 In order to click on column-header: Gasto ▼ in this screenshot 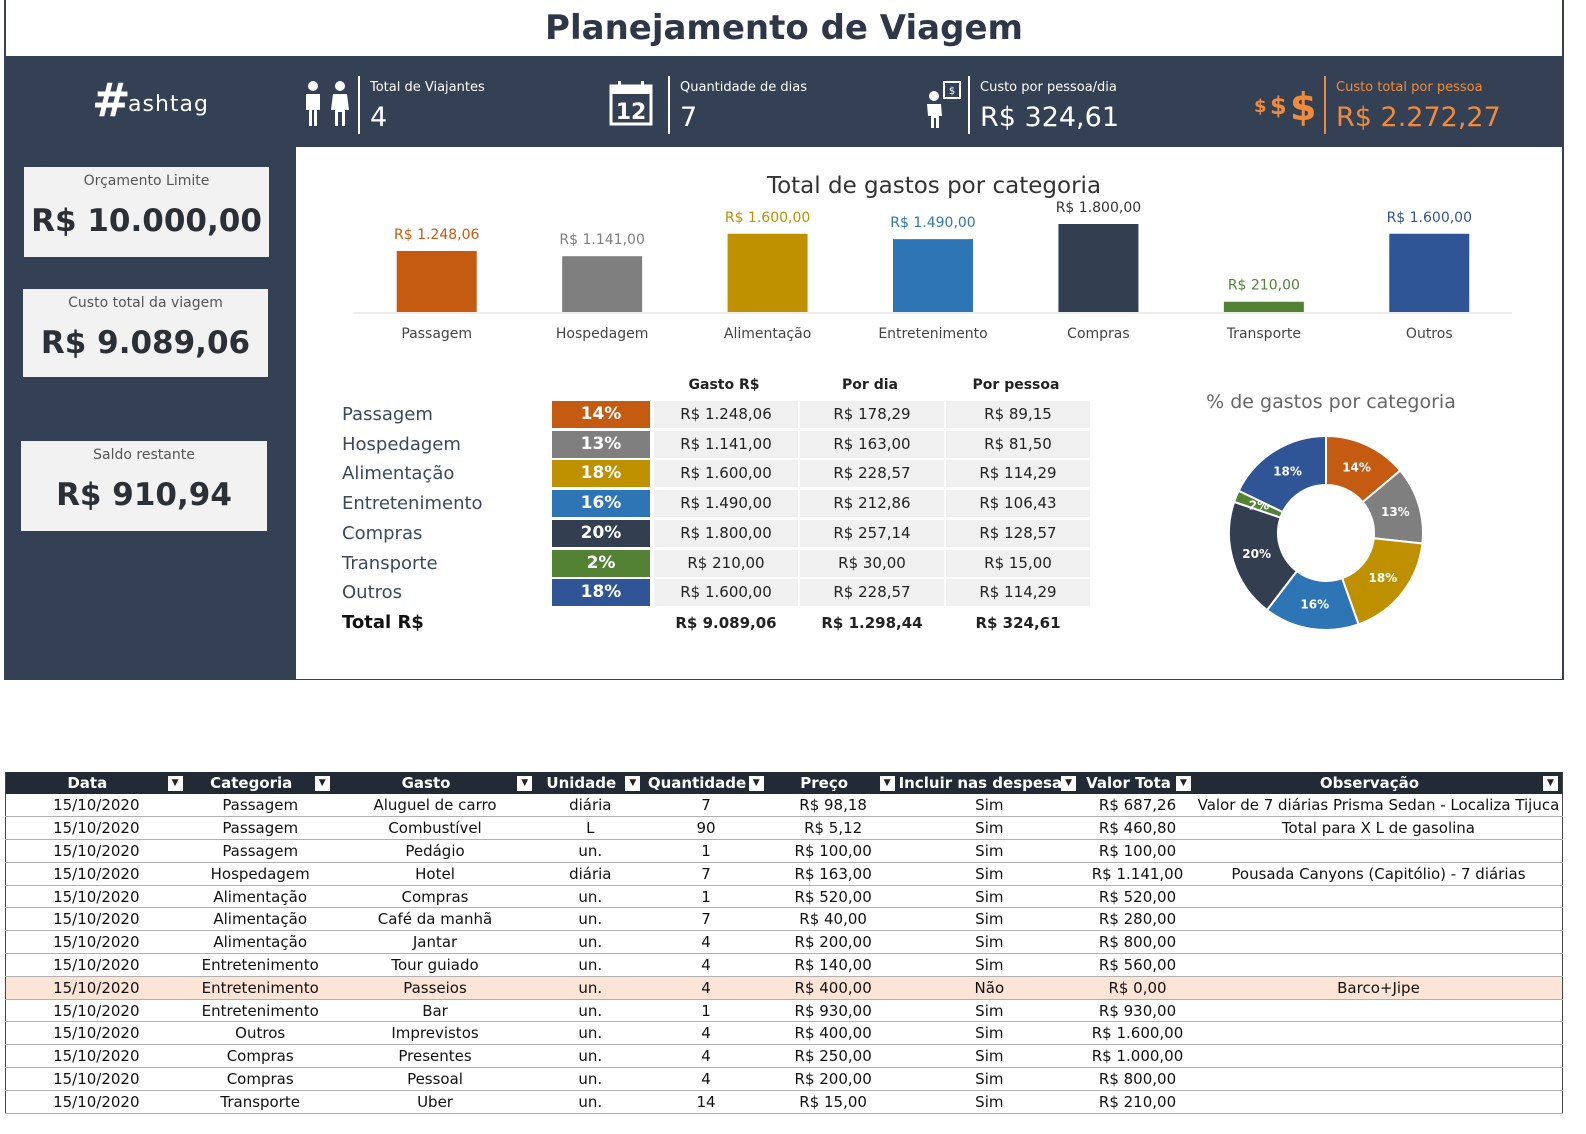, I will do `click(435, 783)`.